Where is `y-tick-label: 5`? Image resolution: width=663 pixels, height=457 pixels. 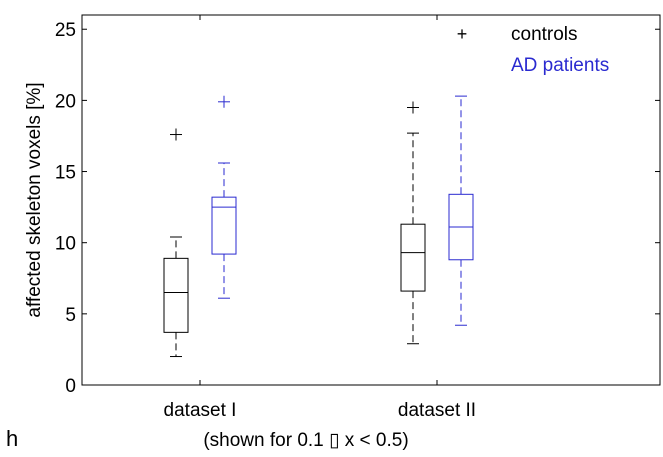 y-tick-label: 5 is located at coordinates (70, 315).